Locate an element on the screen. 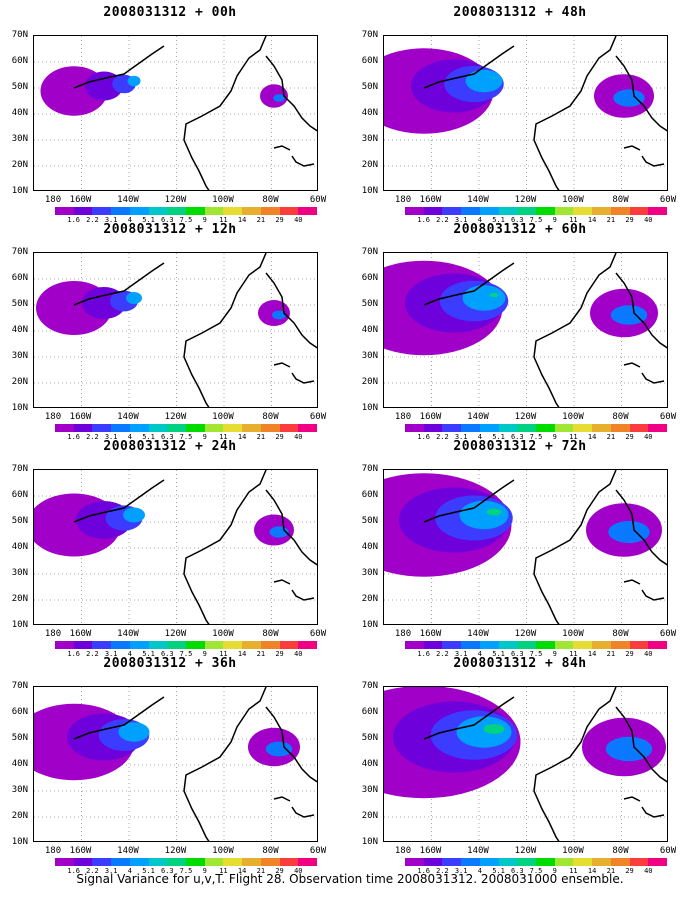 This screenshot has height=900, width=700. y-axis-label: 50N is located at coordinates (369, 304).